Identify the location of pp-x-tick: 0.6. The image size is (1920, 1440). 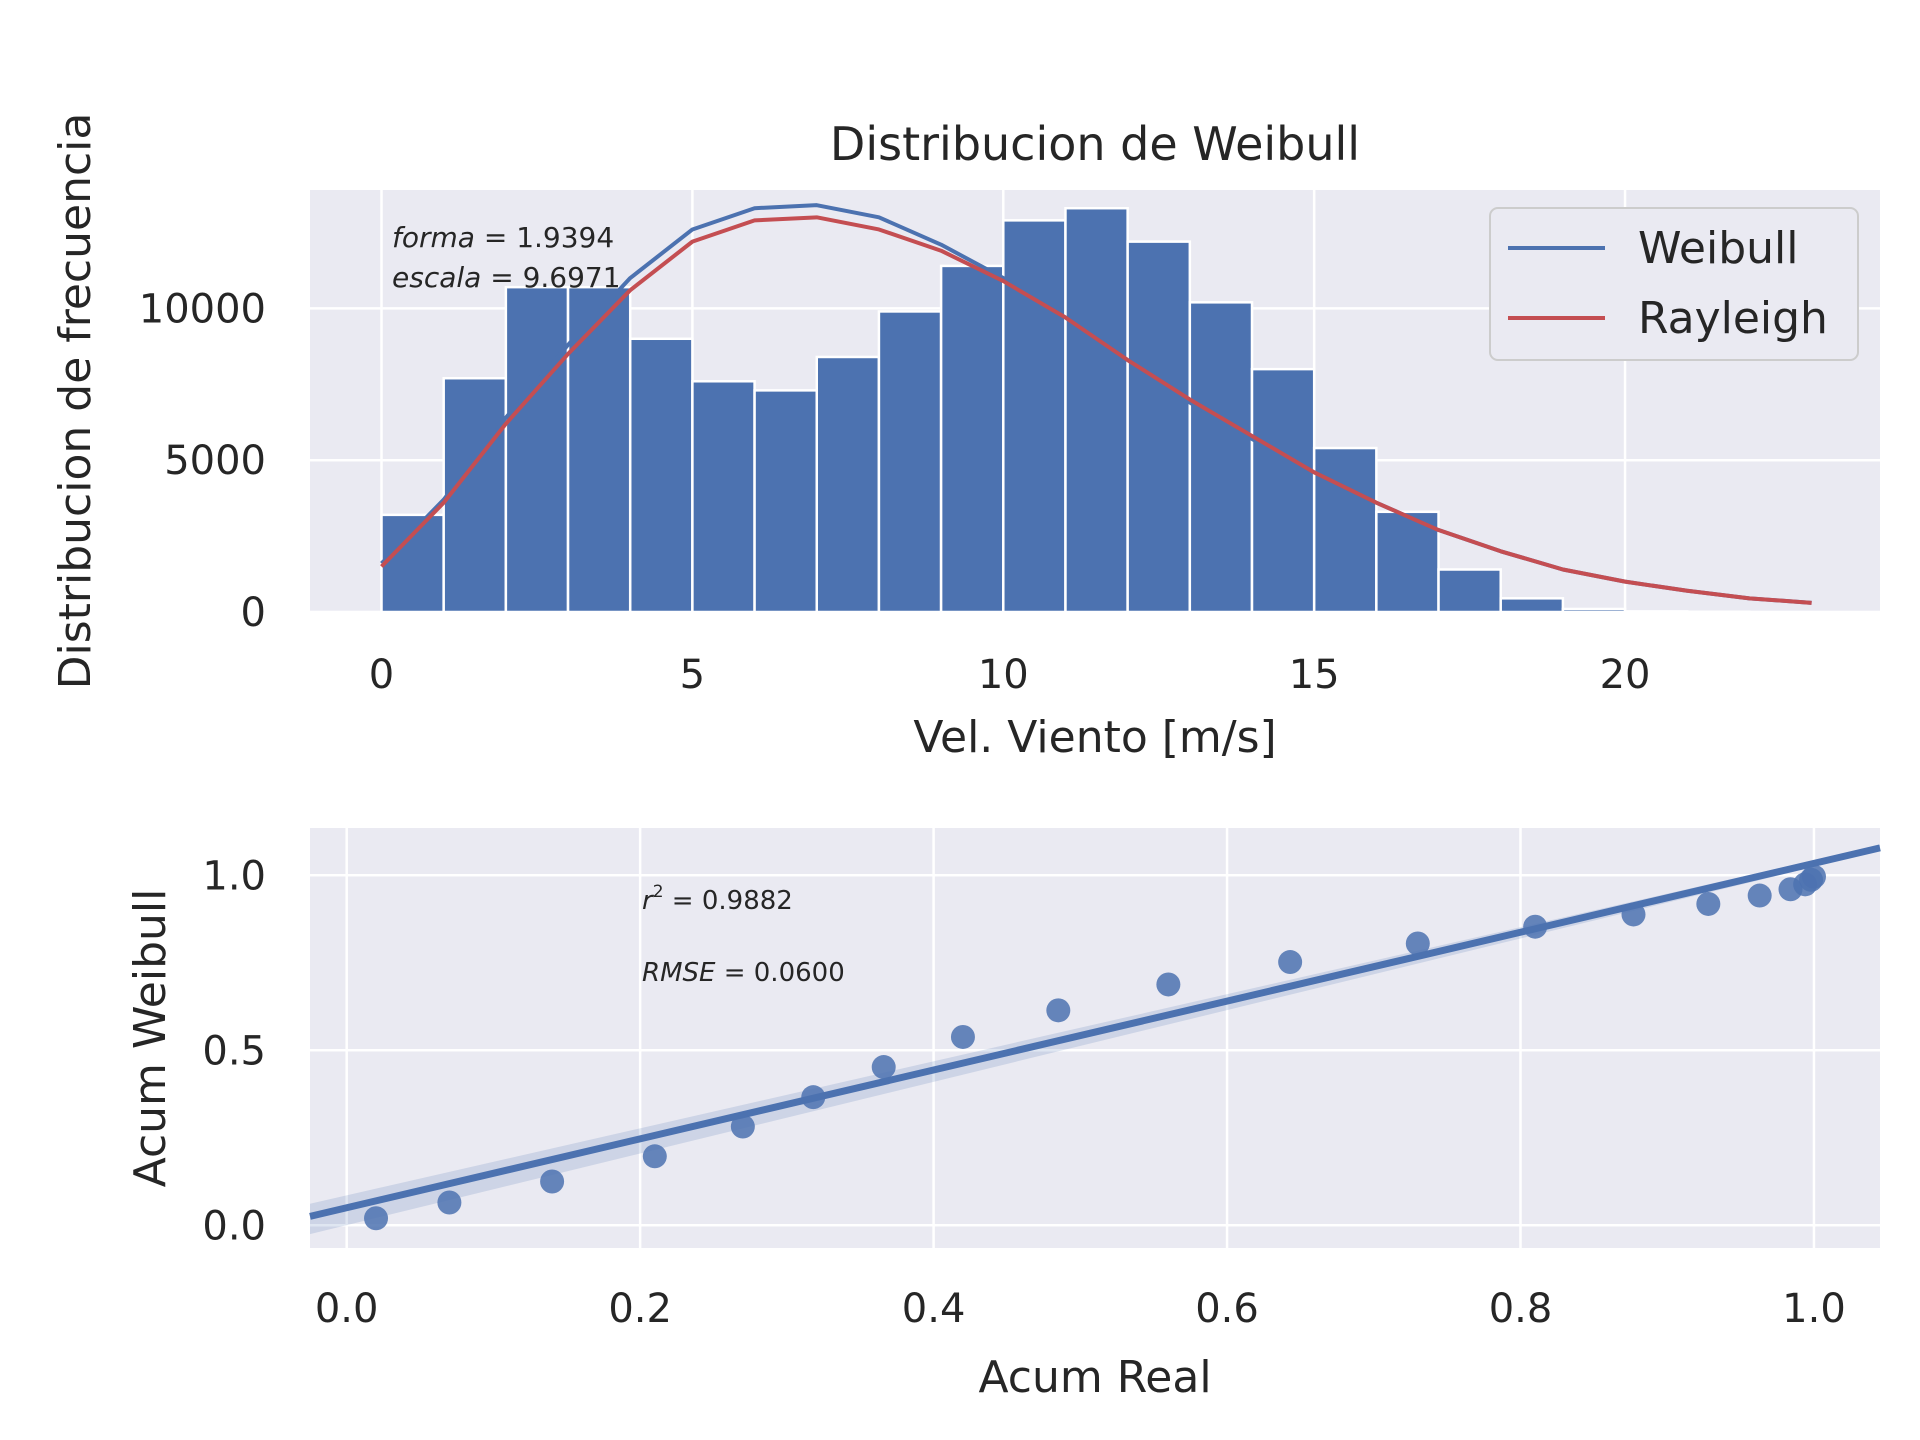
(1227, 1309).